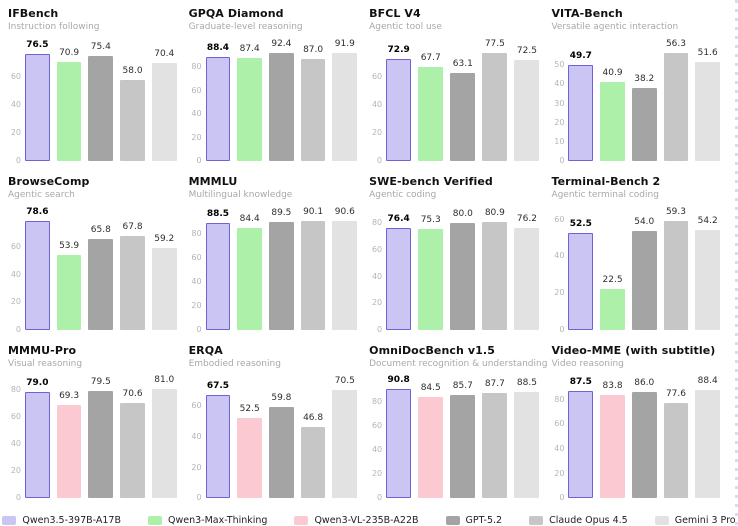 The image size is (738, 526). I want to click on legend-label: Qwen3-VL-235B-A22B, so click(366, 520).